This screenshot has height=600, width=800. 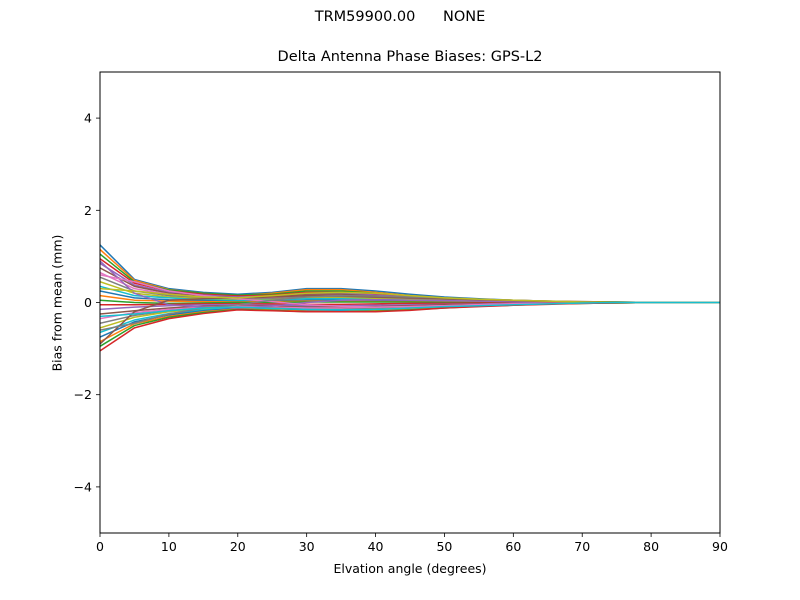 What do you see at coordinates (83, 394) in the screenshot?
I see `y-tick-label: −2` at bounding box center [83, 394].